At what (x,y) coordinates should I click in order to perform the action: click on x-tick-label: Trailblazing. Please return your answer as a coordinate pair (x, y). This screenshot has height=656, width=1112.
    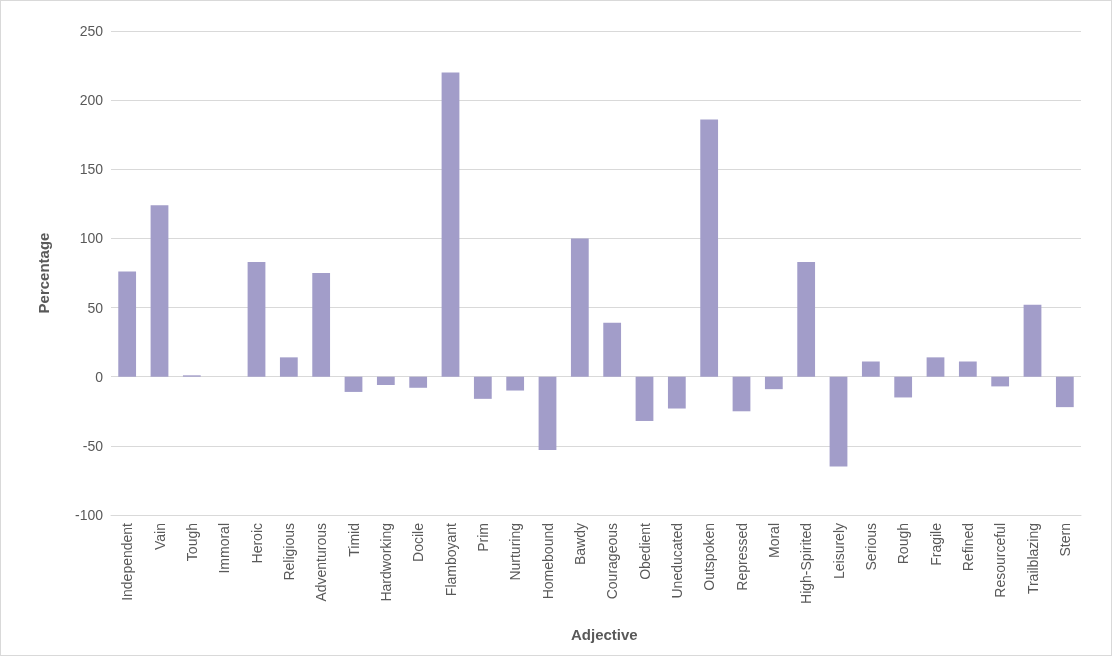
    Looking at the image, I should click on (1032, 559).